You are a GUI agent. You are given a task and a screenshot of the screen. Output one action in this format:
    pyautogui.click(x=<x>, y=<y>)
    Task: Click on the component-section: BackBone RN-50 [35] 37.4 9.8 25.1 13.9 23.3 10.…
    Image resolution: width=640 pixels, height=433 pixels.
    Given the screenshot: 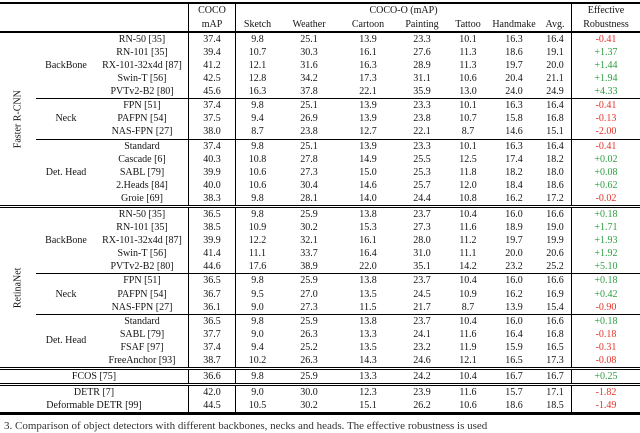 What is the action you would take?
    pyautogui.click(x=338, y=65)
    